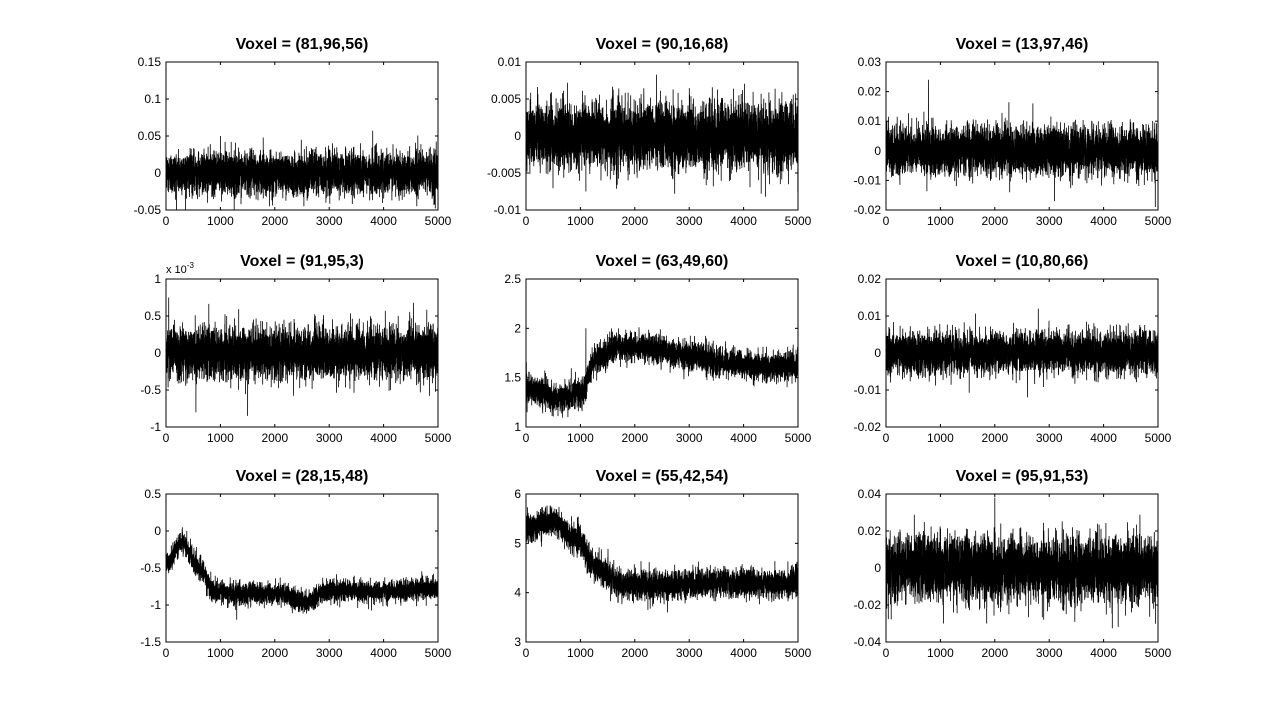  What do you see at coordinates (504, 173) in the screenshot?
I see `y-tick-label: -0.005` at bounding box center [504, 173].